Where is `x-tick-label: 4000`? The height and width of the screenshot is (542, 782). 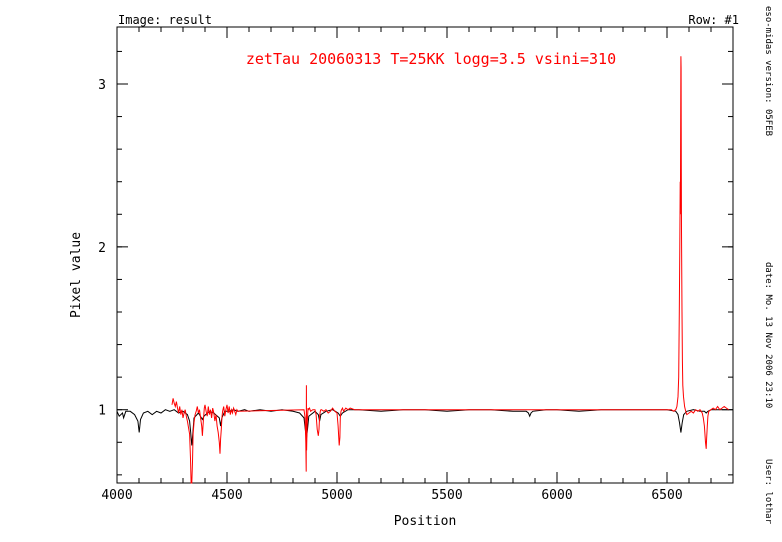 x-tick-label: 4000 is located at coordinates (116, 495).